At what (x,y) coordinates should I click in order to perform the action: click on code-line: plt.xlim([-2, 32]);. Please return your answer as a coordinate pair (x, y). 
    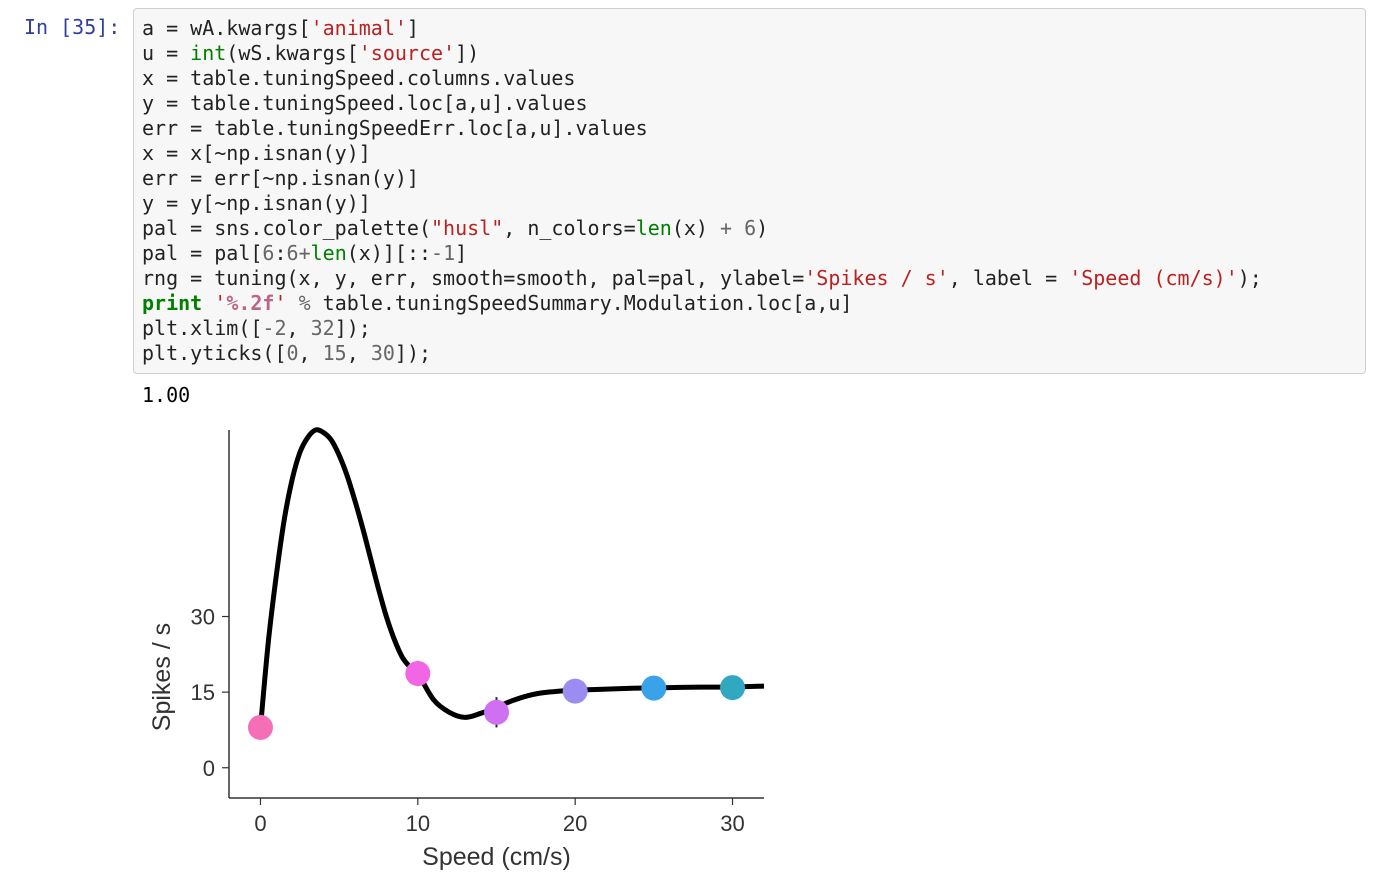
    Looking at the image, I should click on (702, 328).